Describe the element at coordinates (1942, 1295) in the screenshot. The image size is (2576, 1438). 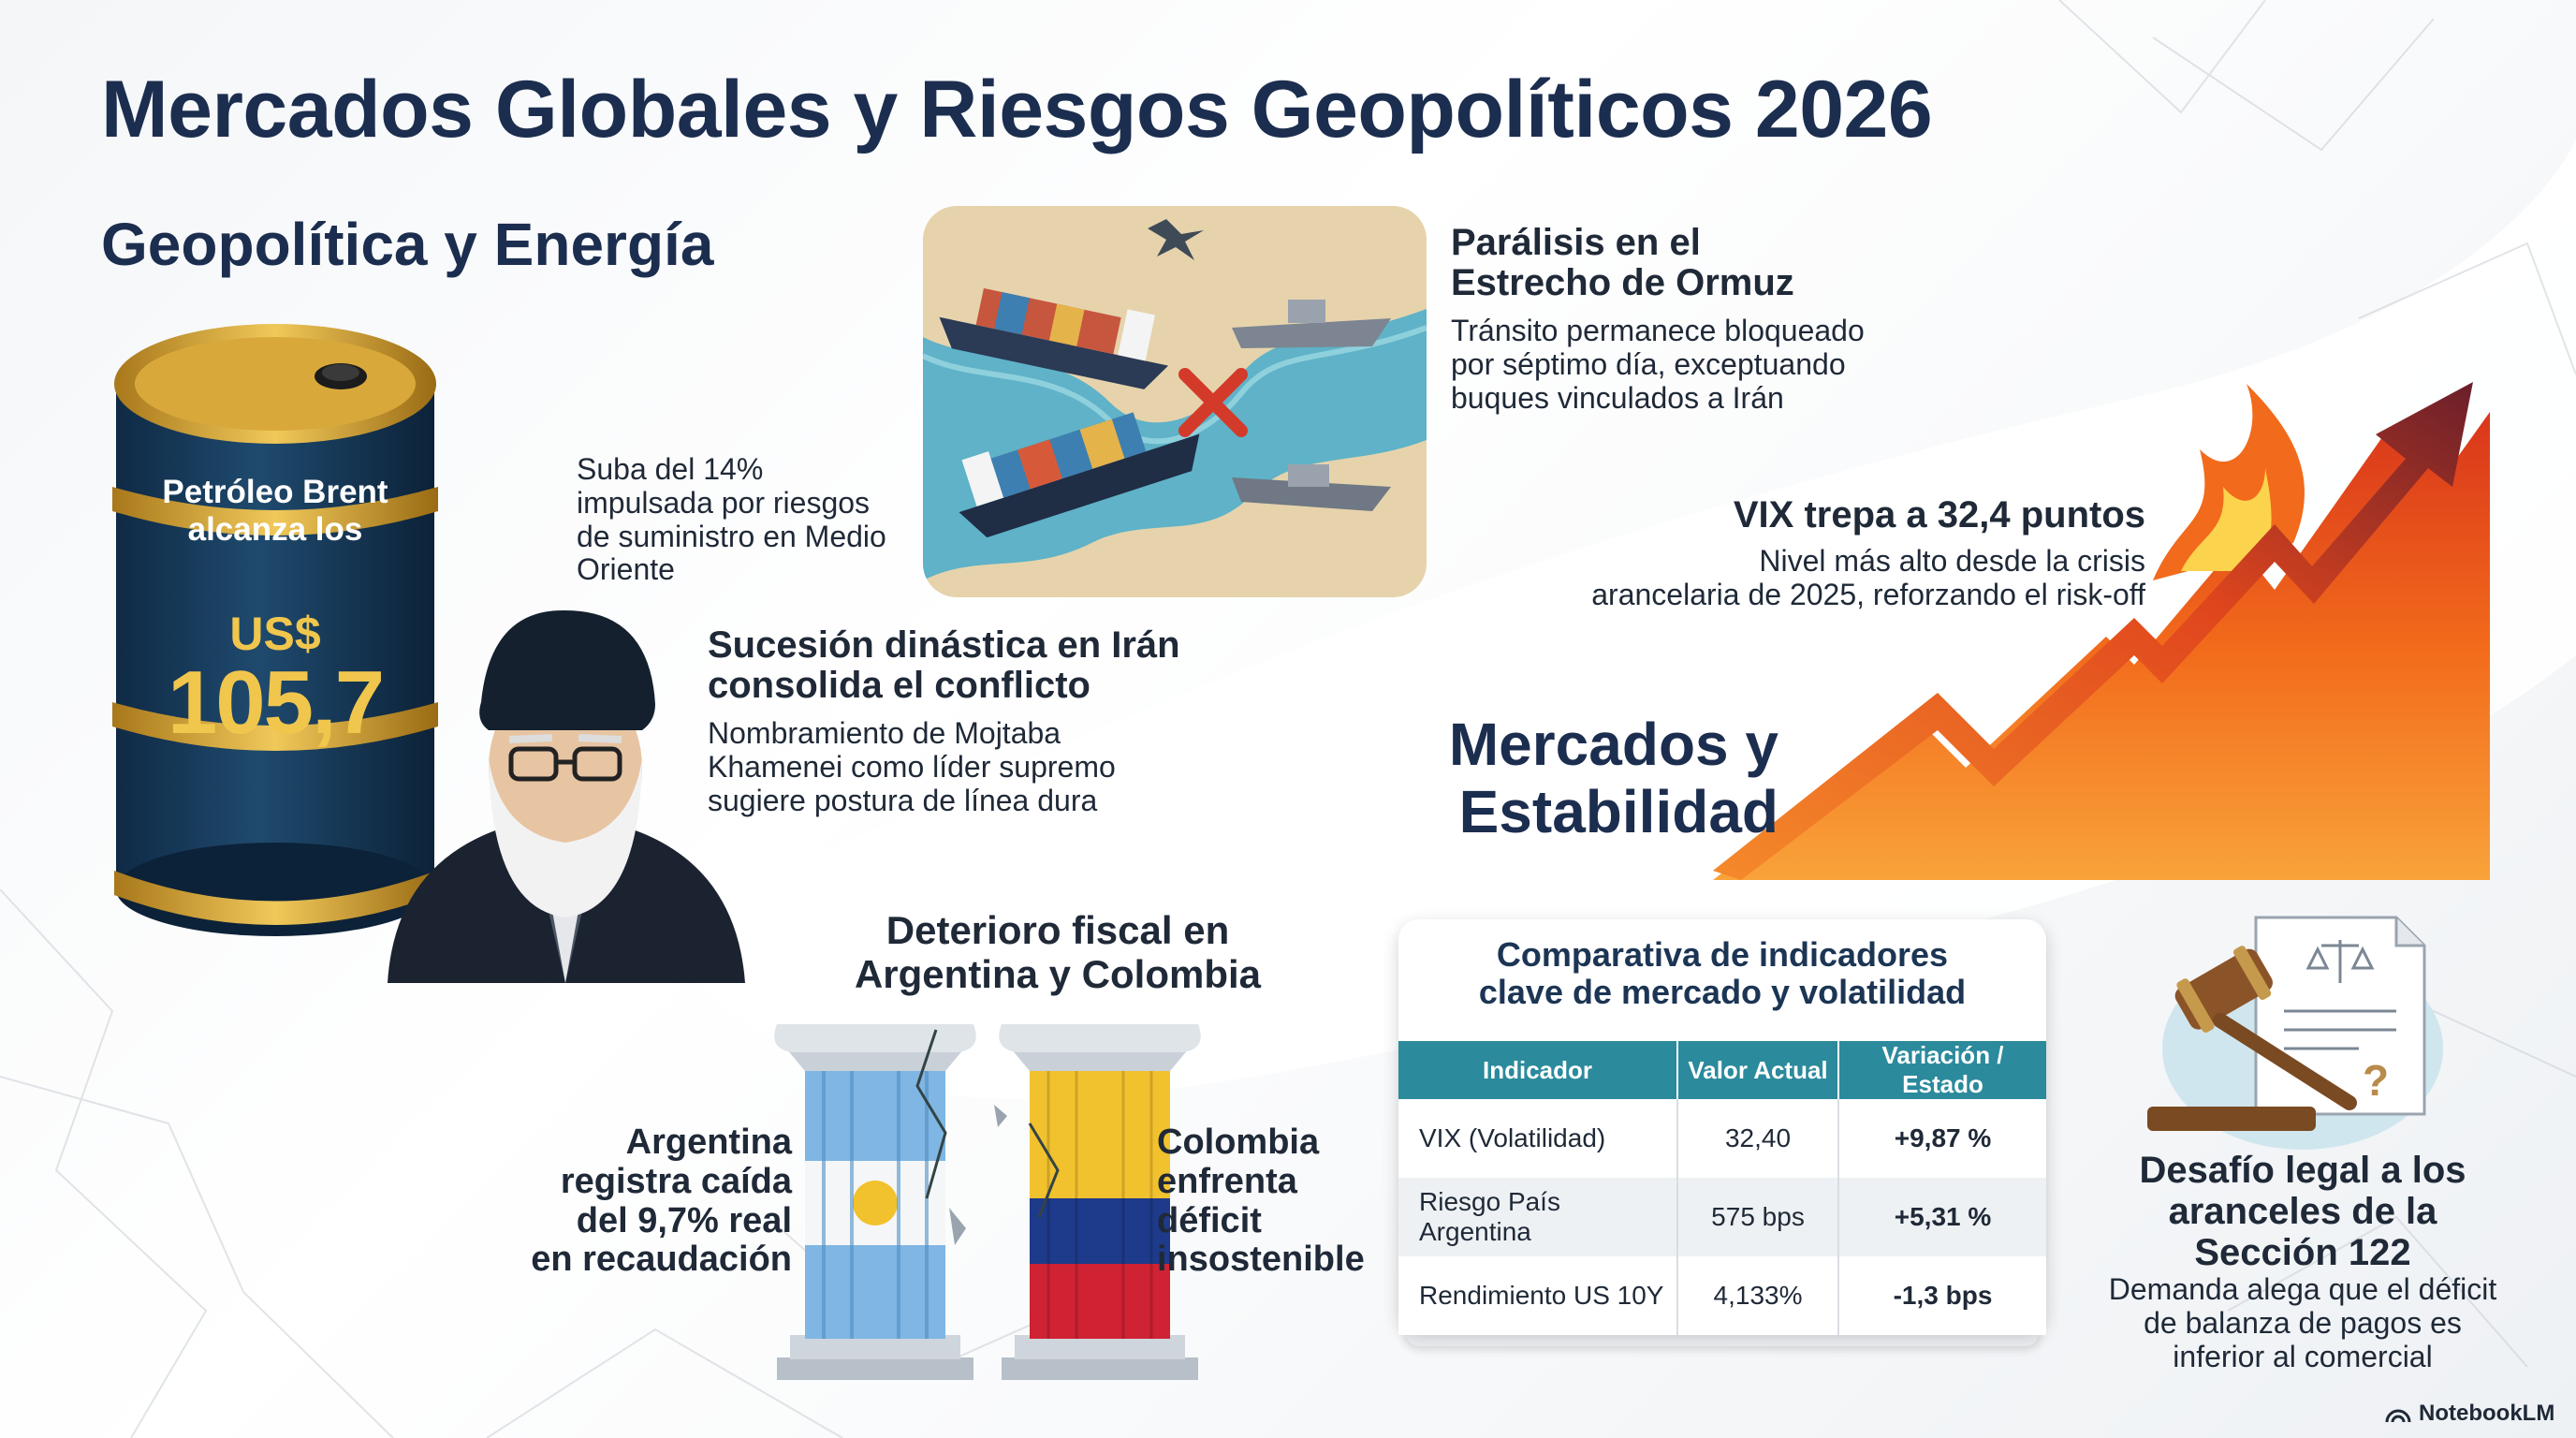
I see `change-cell: -1,3 bps` at that location.